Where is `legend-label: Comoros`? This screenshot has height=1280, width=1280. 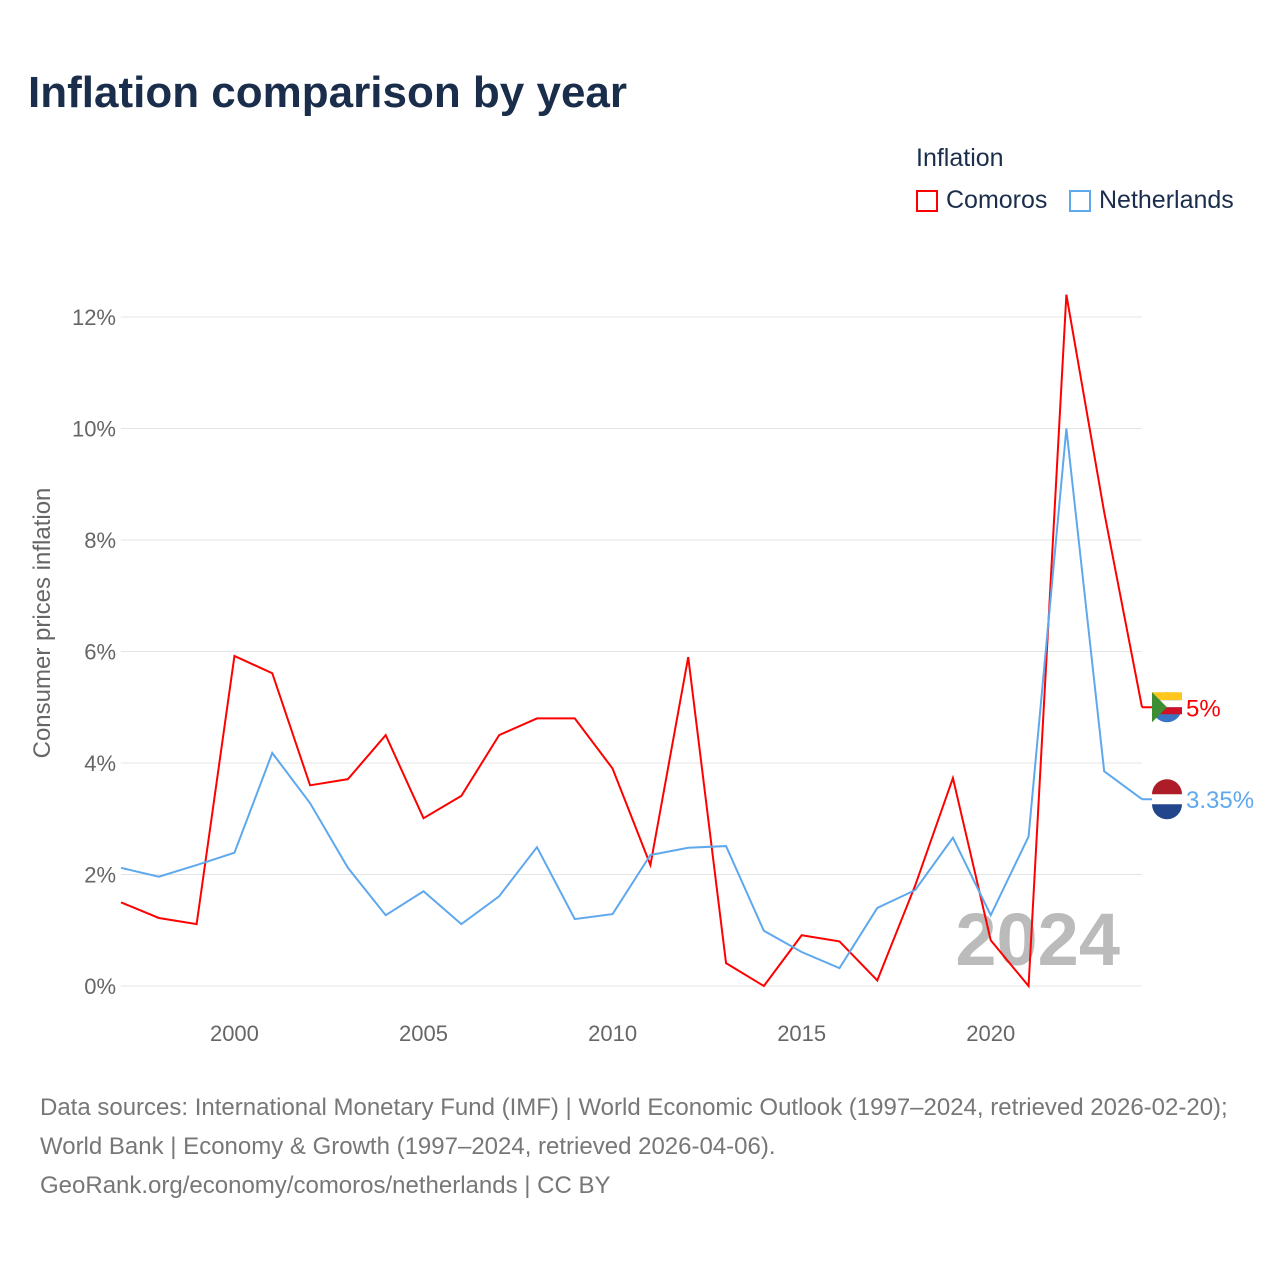
legend-label: Comoros is located at coordinates (997, 200).